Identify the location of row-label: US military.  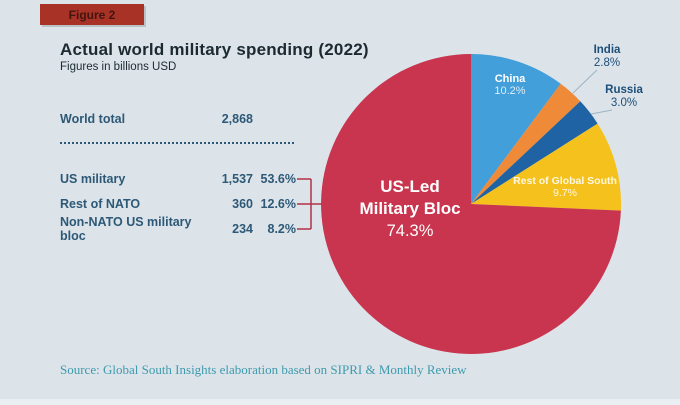
(93, 179).